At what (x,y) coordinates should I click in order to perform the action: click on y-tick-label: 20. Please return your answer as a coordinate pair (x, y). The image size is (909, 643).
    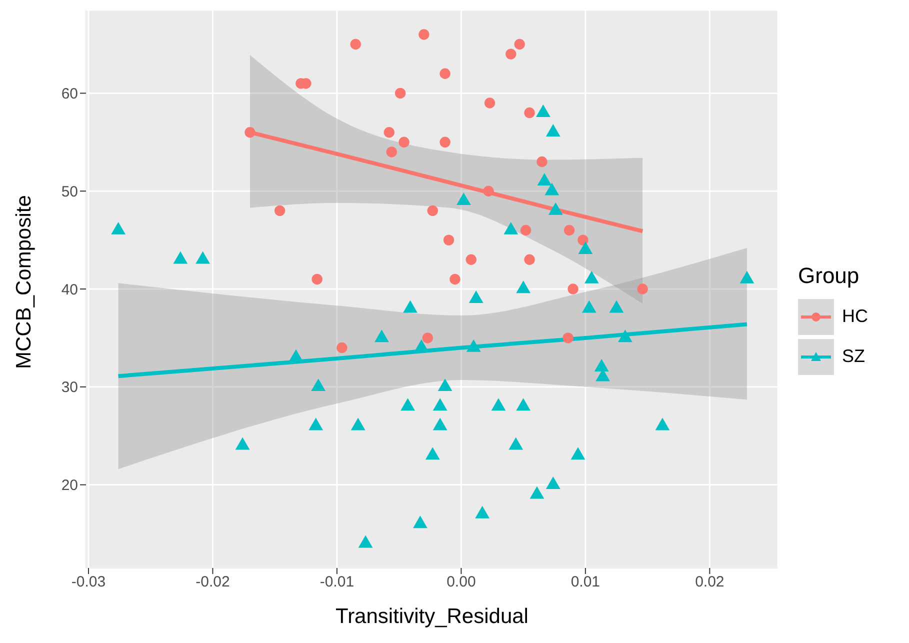
    Looking at the image, I should click on (69, 485).